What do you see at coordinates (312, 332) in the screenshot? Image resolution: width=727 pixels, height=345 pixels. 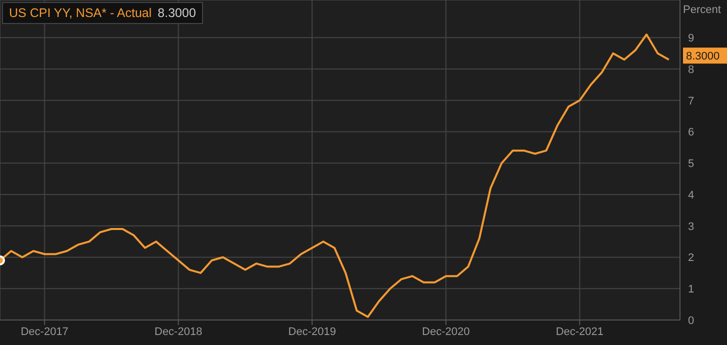 I see `x-tick-label: Dec-2019` at bounding box center [312, 332].